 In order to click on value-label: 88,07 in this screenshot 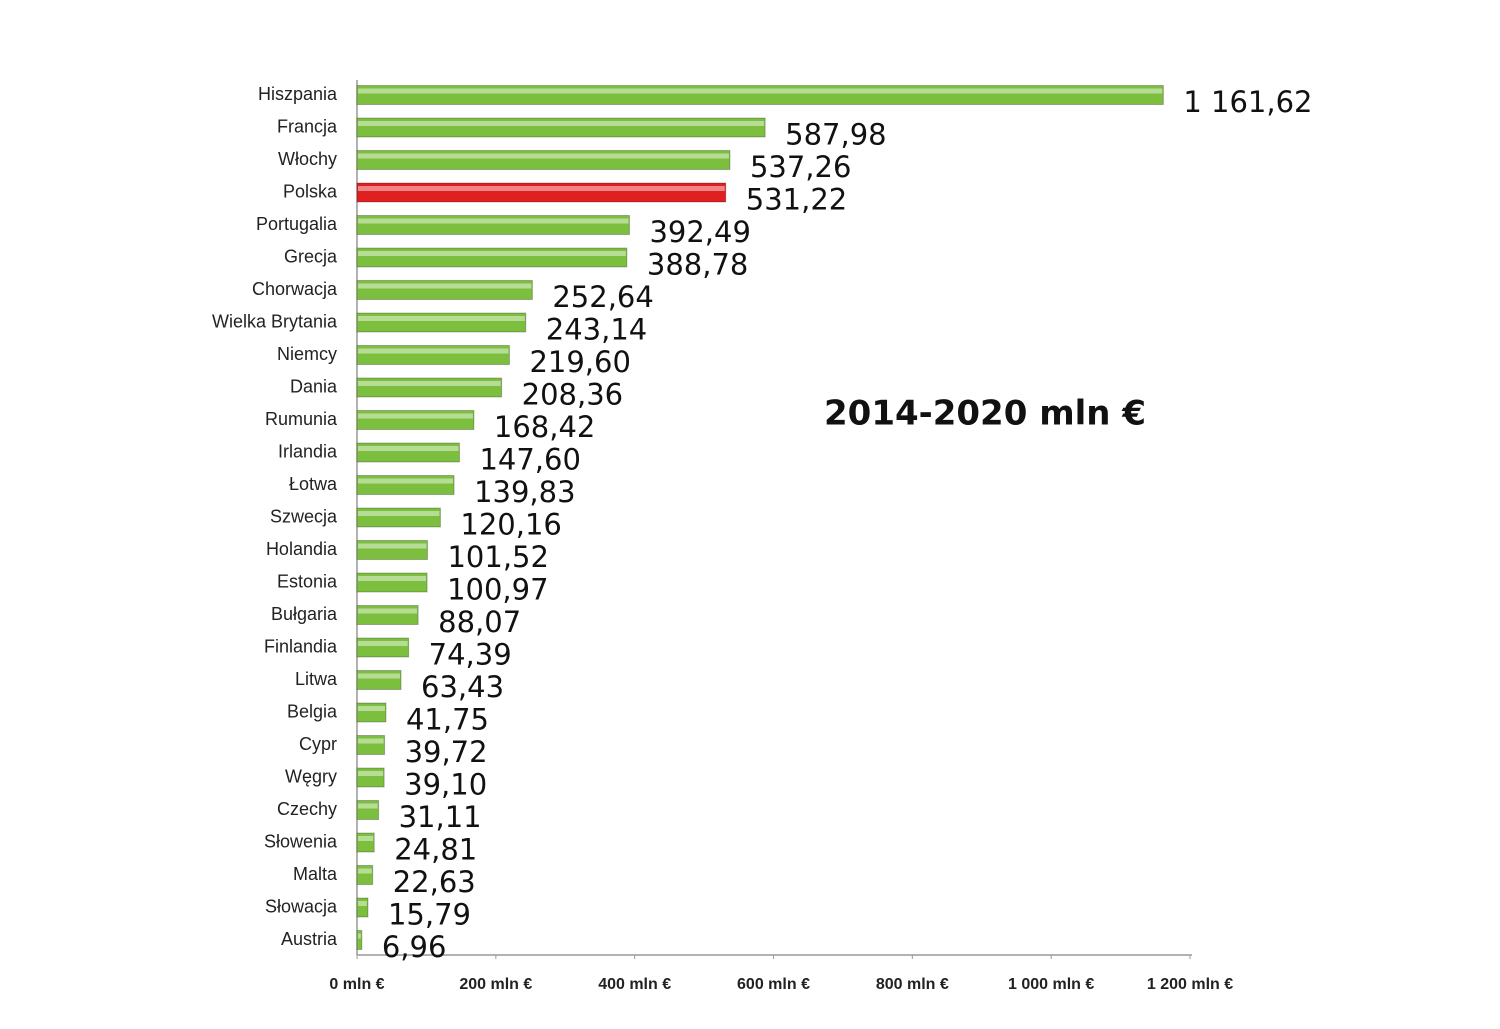, I will do `click(479, 622)`.